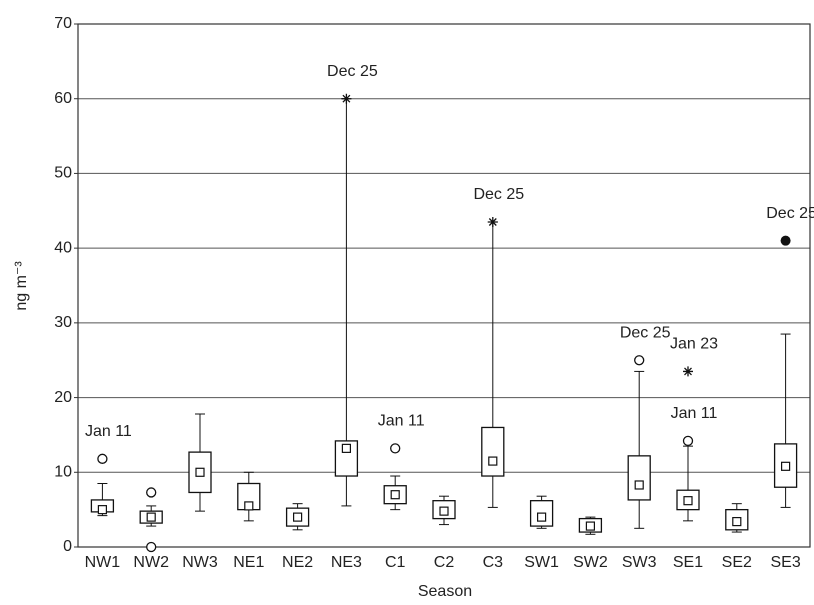 This screenshot has height=605, width=814. Describe the element at coordinates (248, 562) in the screenshot. I see `x-tick-label: NE1` at that location.